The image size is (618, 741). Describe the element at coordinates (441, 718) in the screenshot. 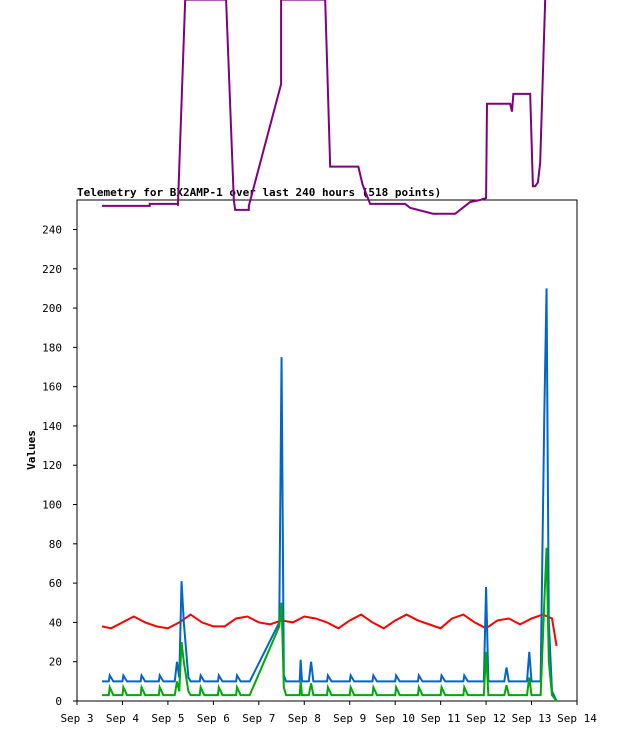

I see `x-tick-label: Sep 11` at that location.